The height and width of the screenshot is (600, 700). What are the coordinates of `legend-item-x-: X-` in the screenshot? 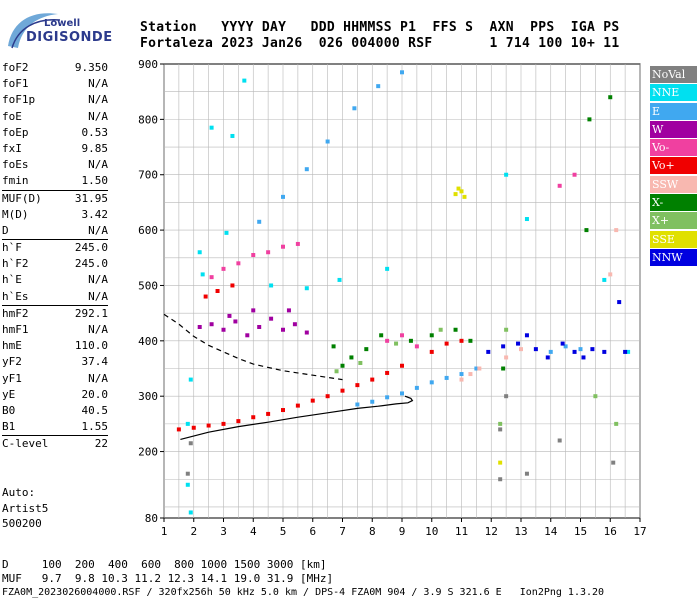 It's located at (673, 203).